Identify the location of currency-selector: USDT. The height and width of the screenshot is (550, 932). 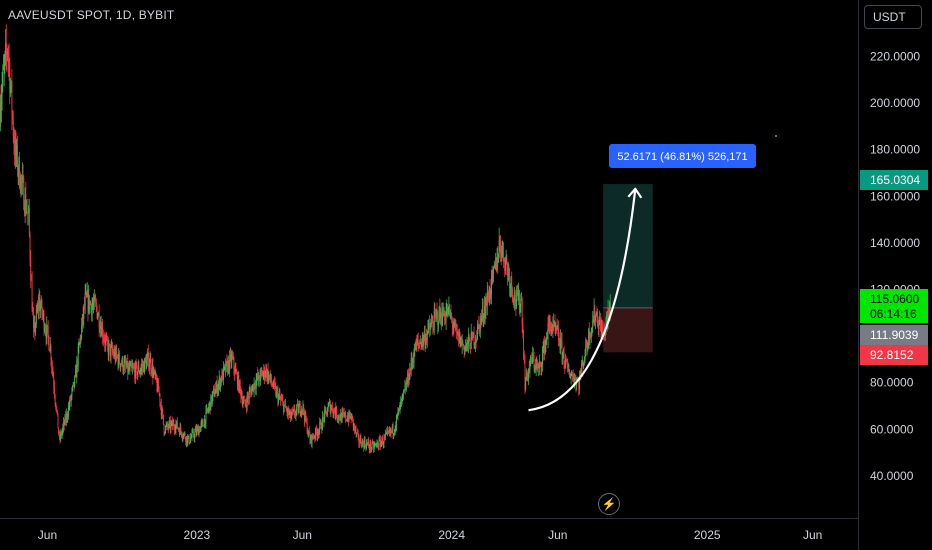
(893, 17).